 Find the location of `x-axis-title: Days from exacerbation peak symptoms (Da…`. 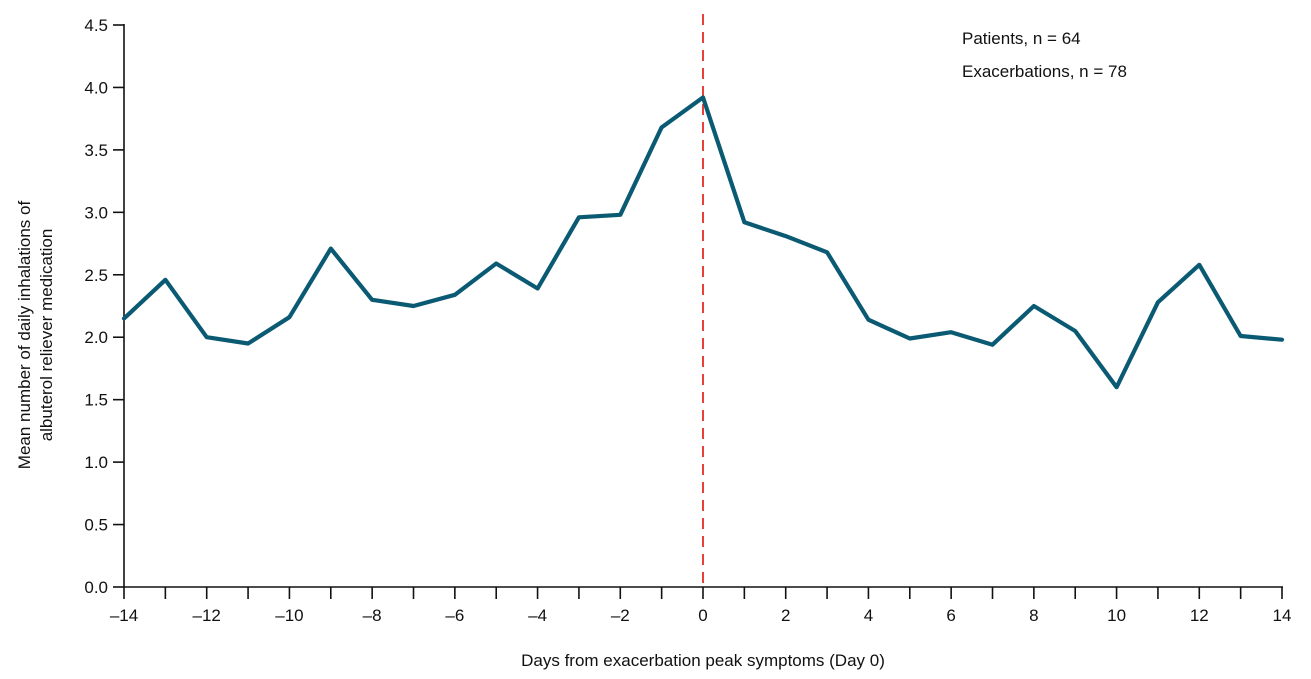

x-axis-title: Days from exacerbation peak symptoms (Da… is located at coordinates (703, 660).